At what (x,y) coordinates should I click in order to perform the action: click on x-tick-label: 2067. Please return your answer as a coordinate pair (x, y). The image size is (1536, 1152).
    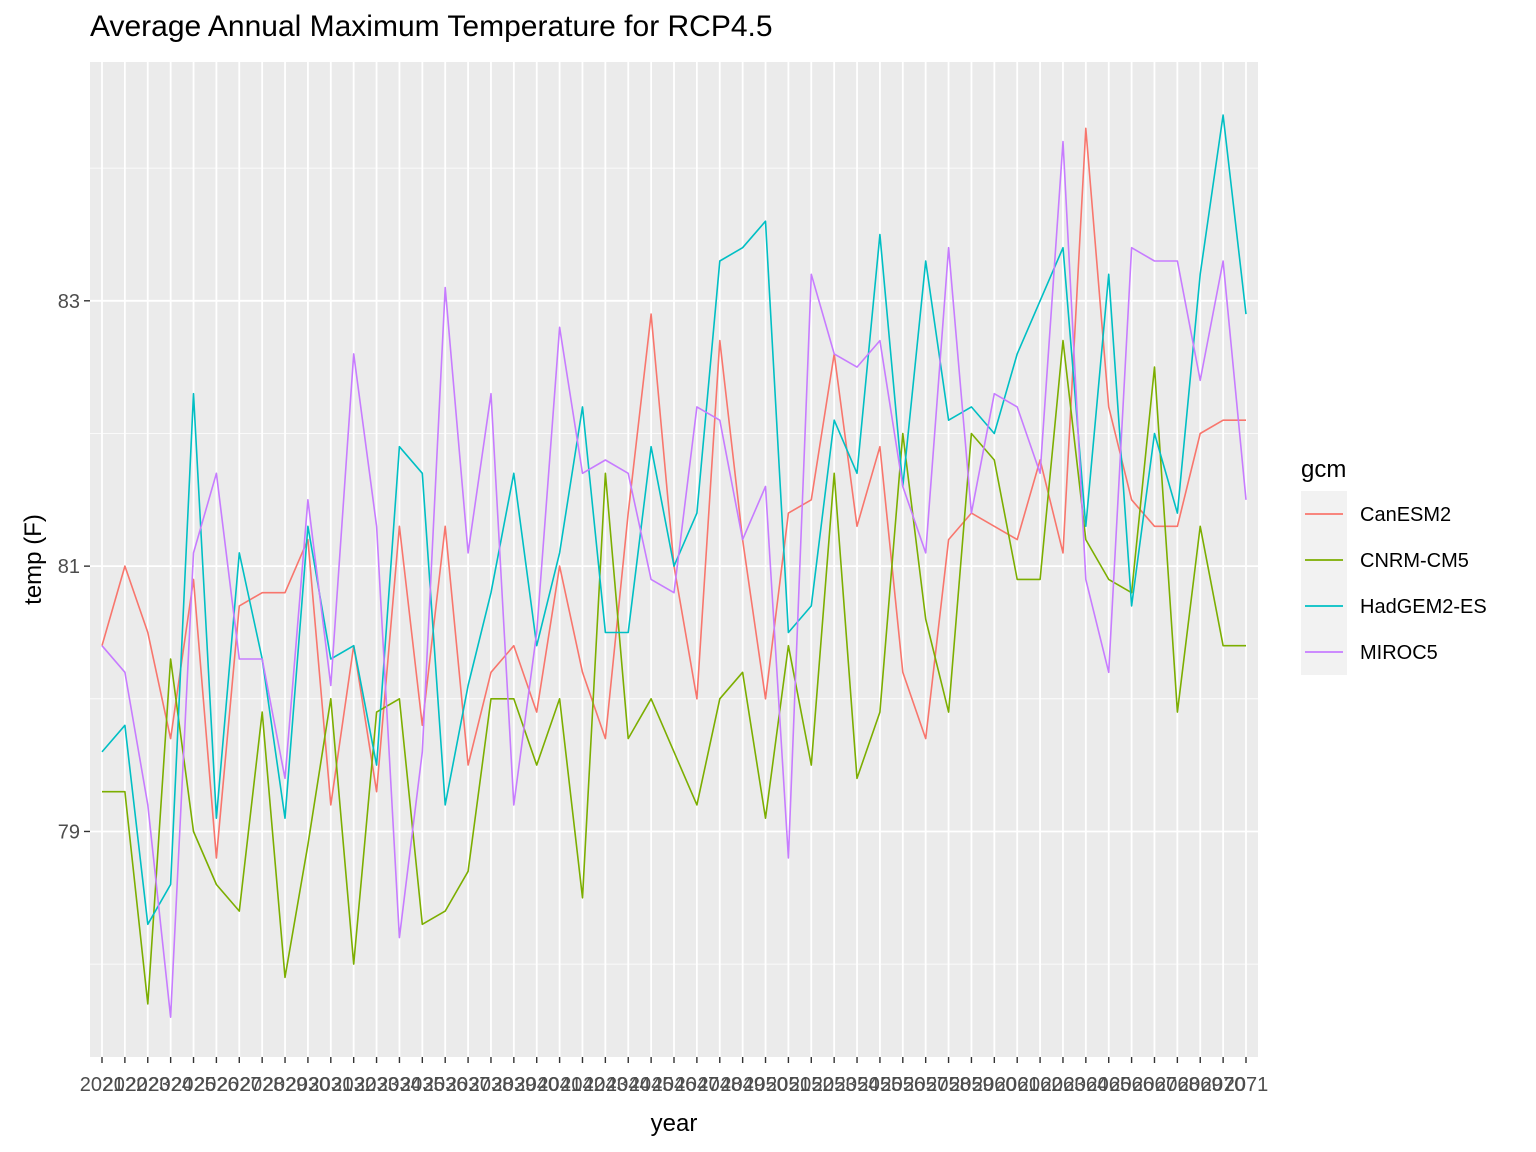
    Looking at the image, I should click on (1154, 1085).